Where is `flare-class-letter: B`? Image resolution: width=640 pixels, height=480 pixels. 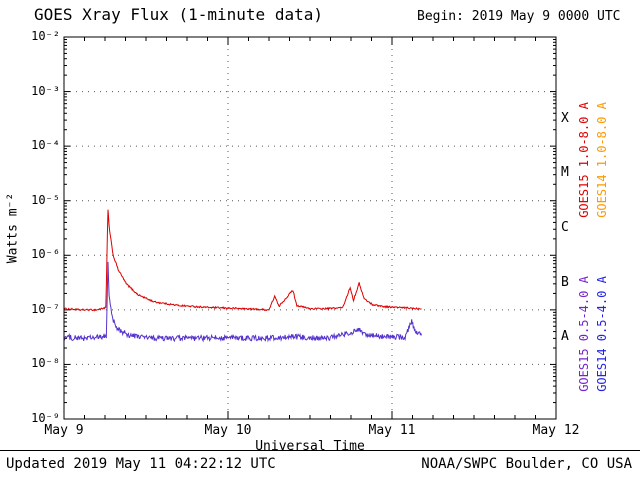
flare-class-letter: B is located at coordinates (565, 282).